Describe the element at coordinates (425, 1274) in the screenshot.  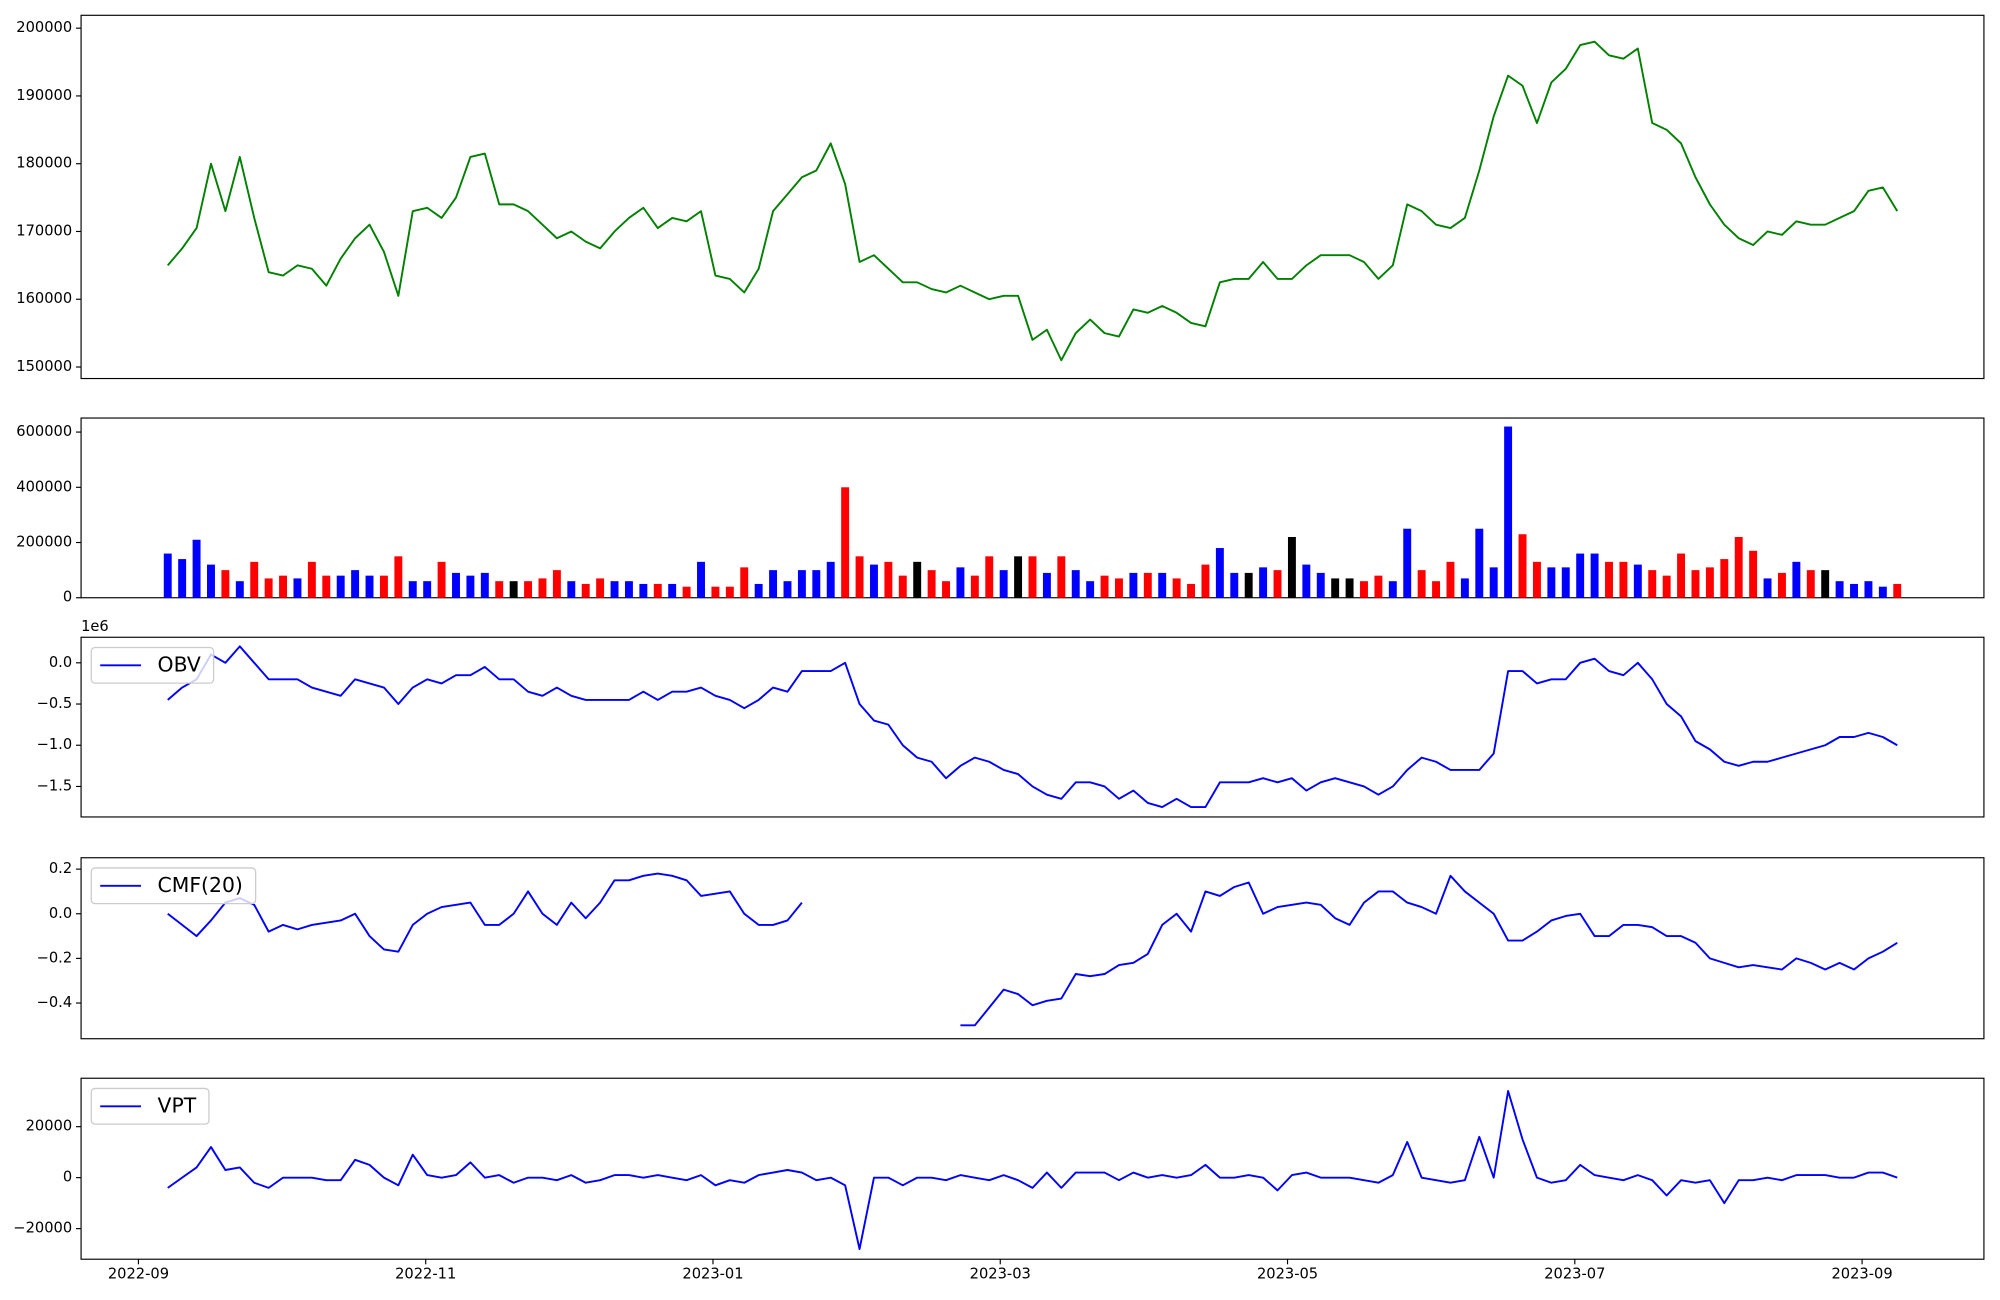
I see `x-tick-label: 2022-11` at that location.